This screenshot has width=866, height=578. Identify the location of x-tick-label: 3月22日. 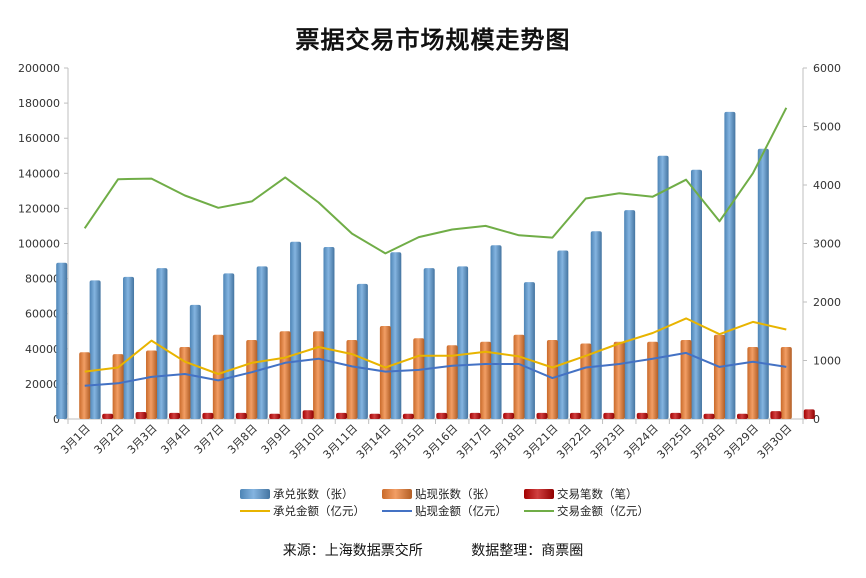
(574, 442).